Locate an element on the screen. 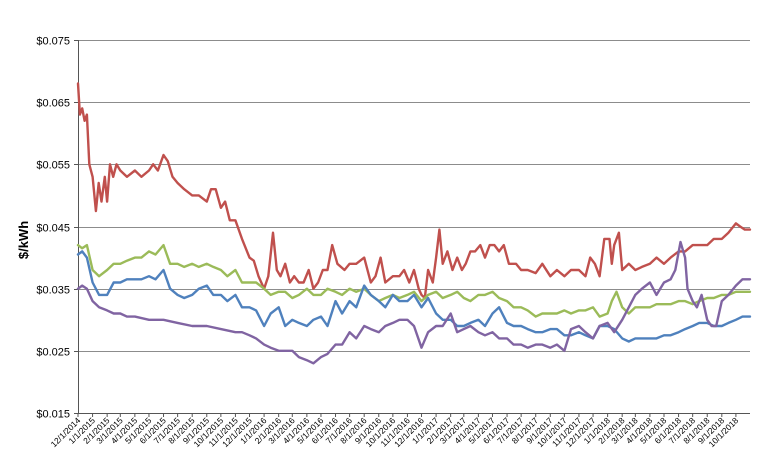  y-tick-label: $0.075 is located at coordinates (53, 42).